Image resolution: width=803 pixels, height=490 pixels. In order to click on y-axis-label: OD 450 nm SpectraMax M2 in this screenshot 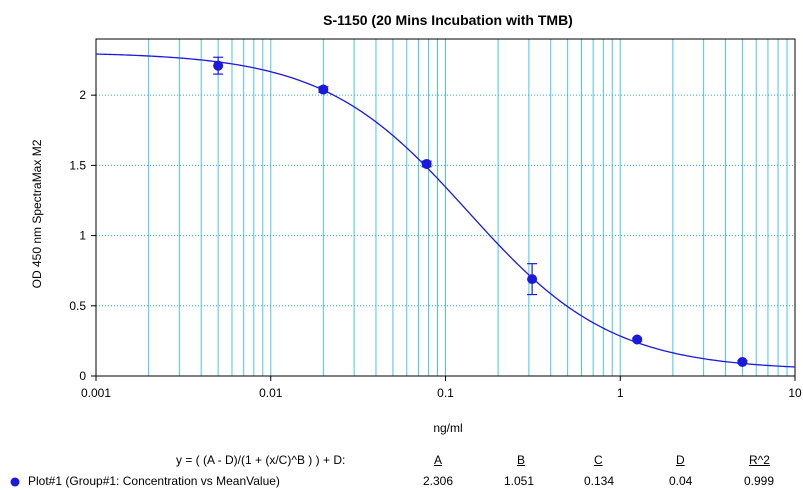, I will do `click(37, 213)`.